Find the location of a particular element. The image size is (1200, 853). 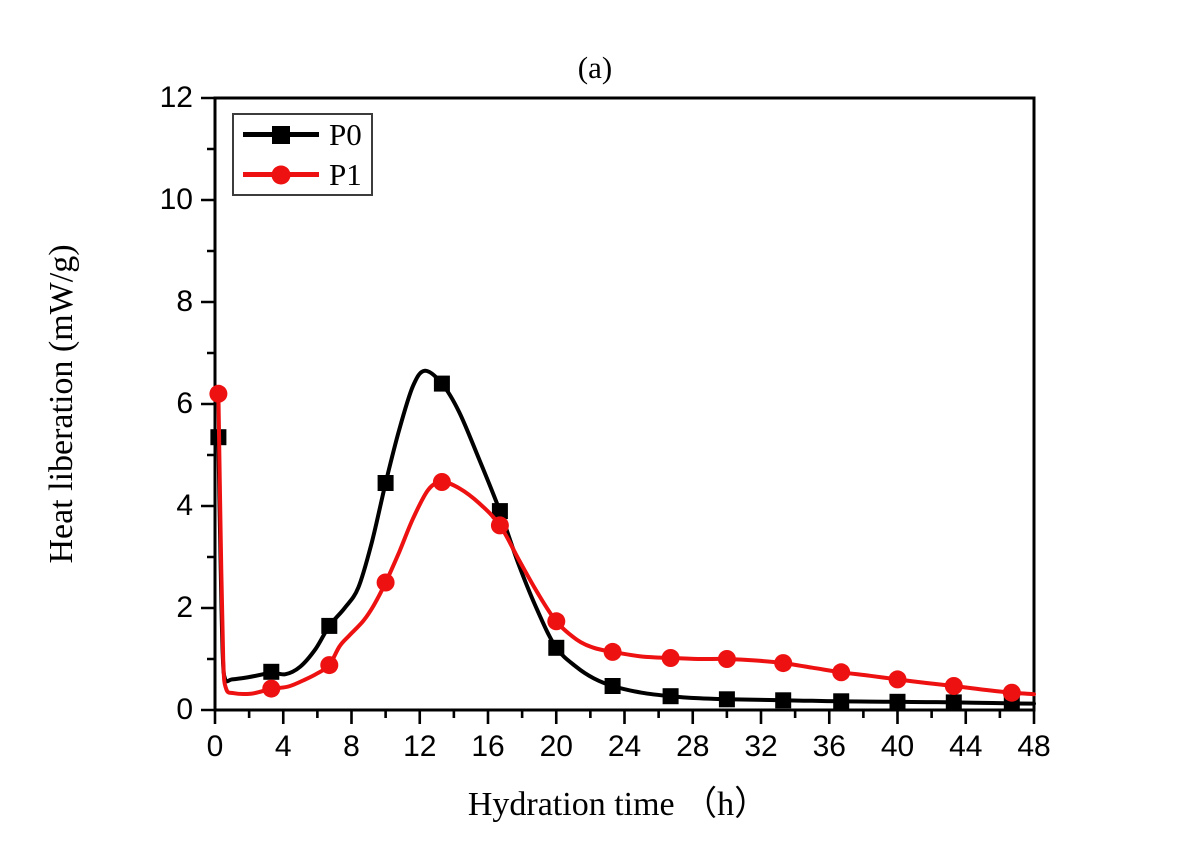

x-tick-label: 24 is located at coordinates (624, 746).